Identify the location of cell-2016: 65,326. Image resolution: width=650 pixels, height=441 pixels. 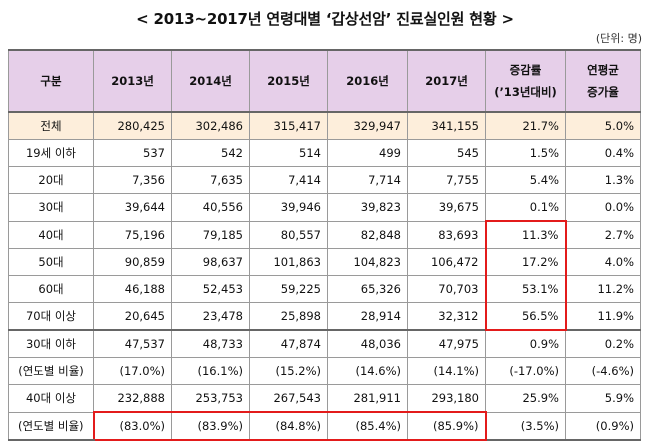
(367, 289).